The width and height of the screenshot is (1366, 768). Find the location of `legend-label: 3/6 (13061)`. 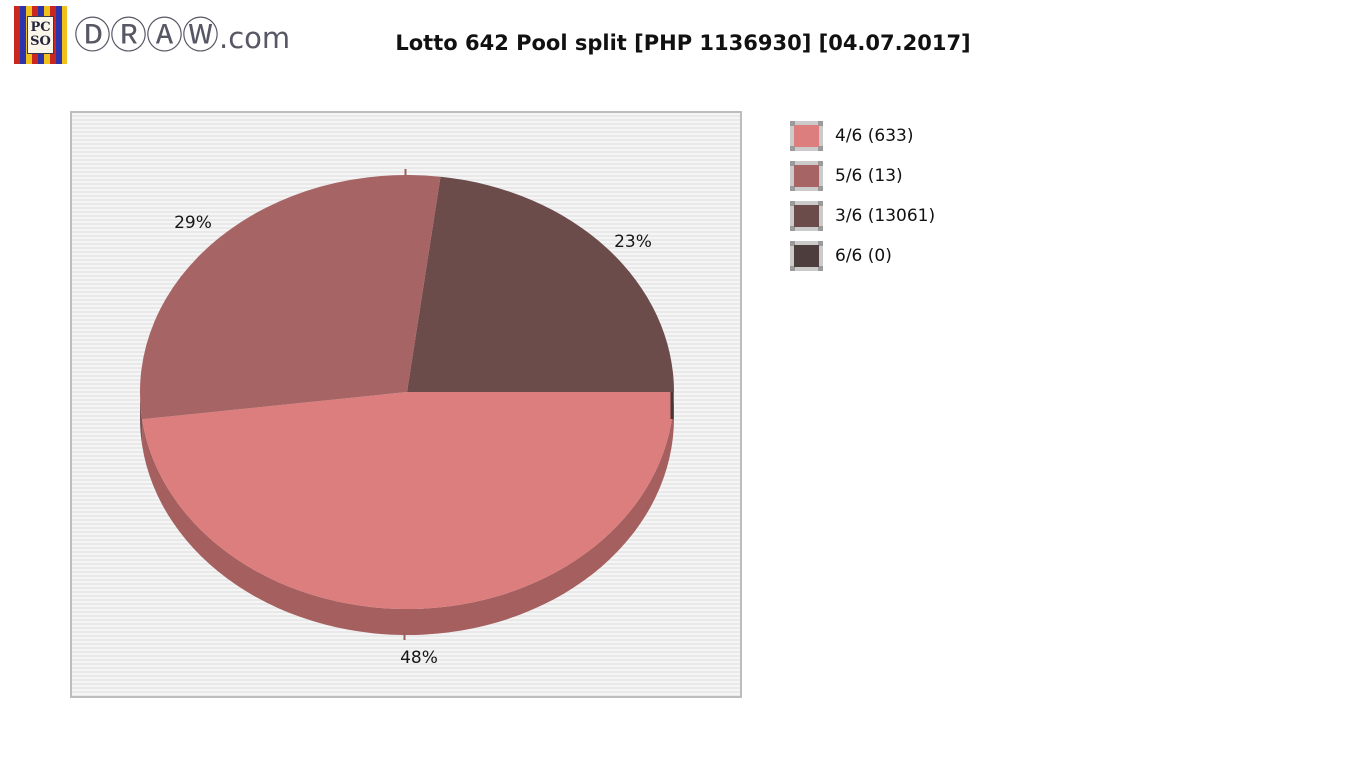

legend-label: 3/6 (13061) is located at coordinates (885, 216).